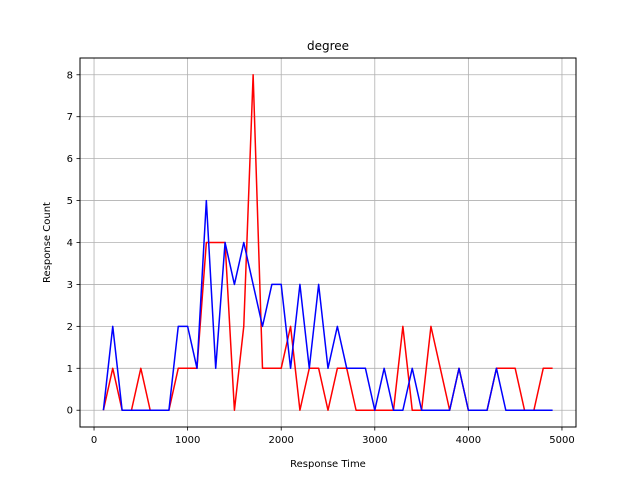 Image resolution: width=640 pixels, height=480 pixels. What do you see at coordinates (187, 440) in the screenshot?
I see `x-tick-label: 1000` at bounding box center [187, 440].